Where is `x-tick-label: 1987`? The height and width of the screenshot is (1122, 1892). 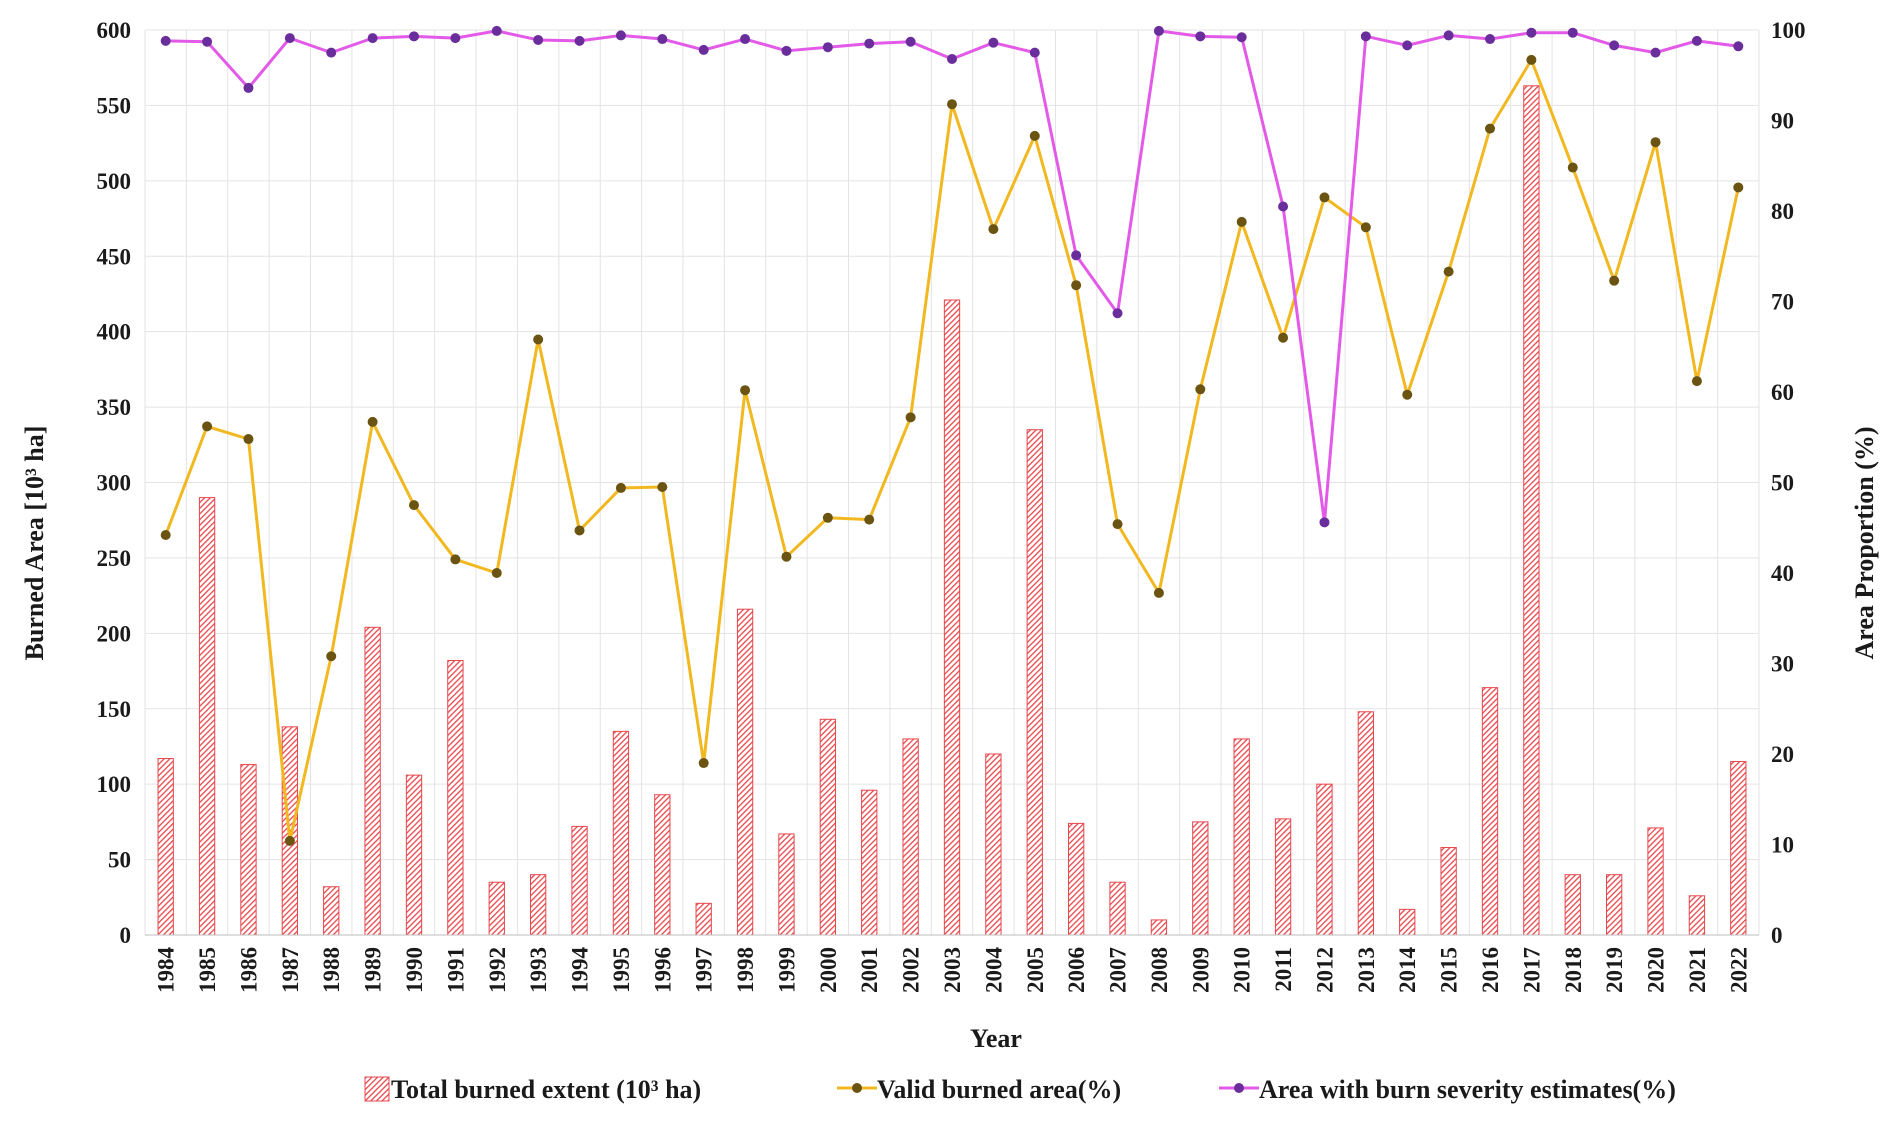
x-tick-label: 1987 is located at coordinates (290, 970).